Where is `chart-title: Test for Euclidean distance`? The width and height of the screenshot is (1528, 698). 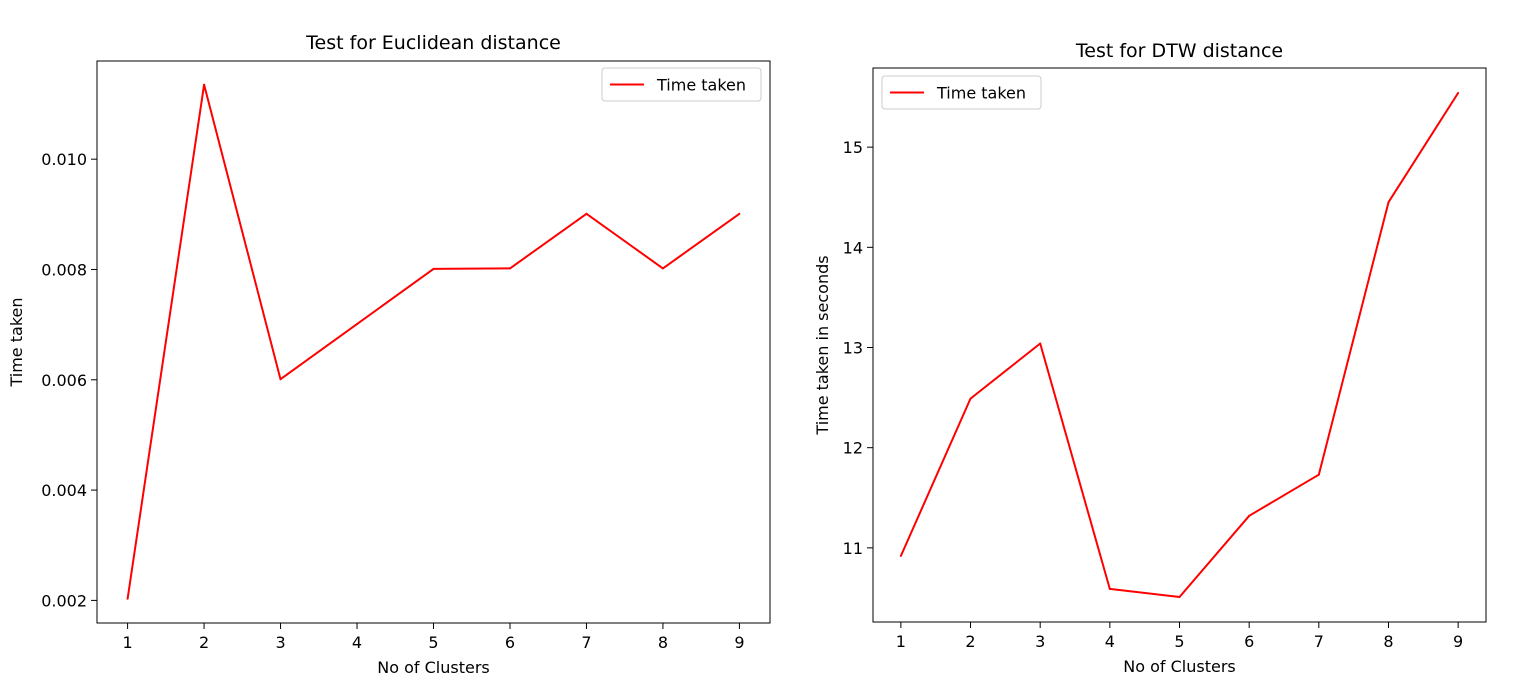
chart-title: Test for Euclidean distance is located at coordinates (433, 43).